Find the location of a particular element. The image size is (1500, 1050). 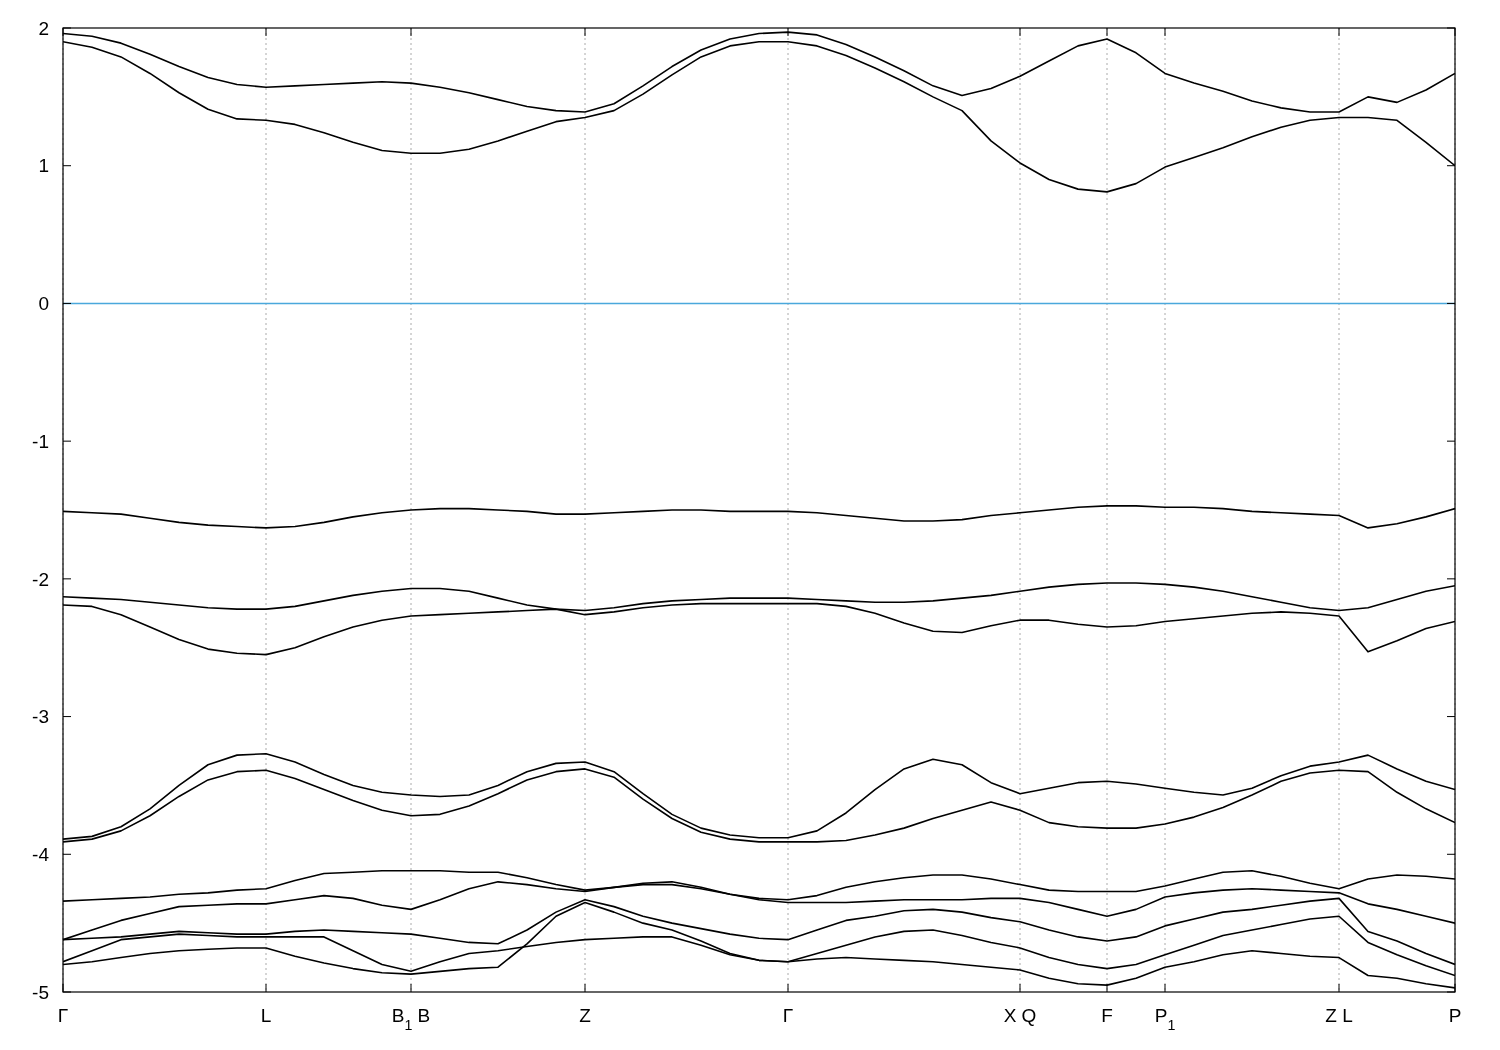

y-tick-label: 0 is located at coordinates (43, 304).